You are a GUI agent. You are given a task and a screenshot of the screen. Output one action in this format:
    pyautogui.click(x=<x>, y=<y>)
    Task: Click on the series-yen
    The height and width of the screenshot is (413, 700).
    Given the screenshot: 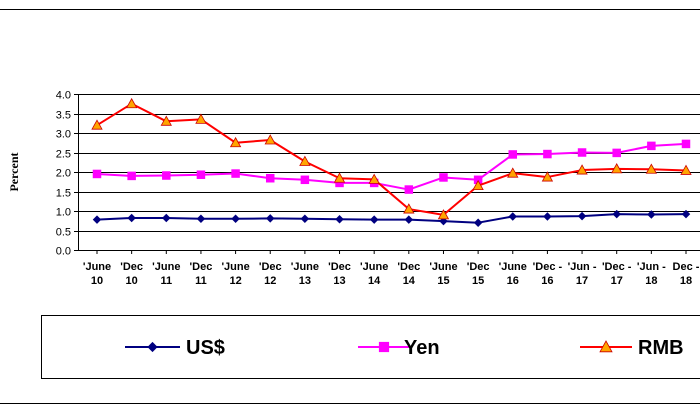 What is the action you would take?
    pyautogui.click(x=391, y=166)
    